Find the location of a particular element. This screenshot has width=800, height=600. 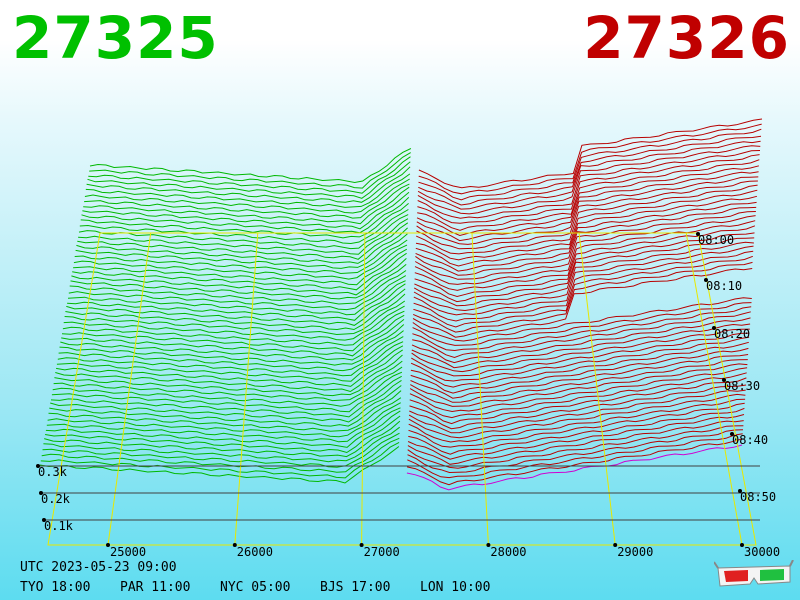

x-tick-label: 27000 is located at coordinates (382, 552).